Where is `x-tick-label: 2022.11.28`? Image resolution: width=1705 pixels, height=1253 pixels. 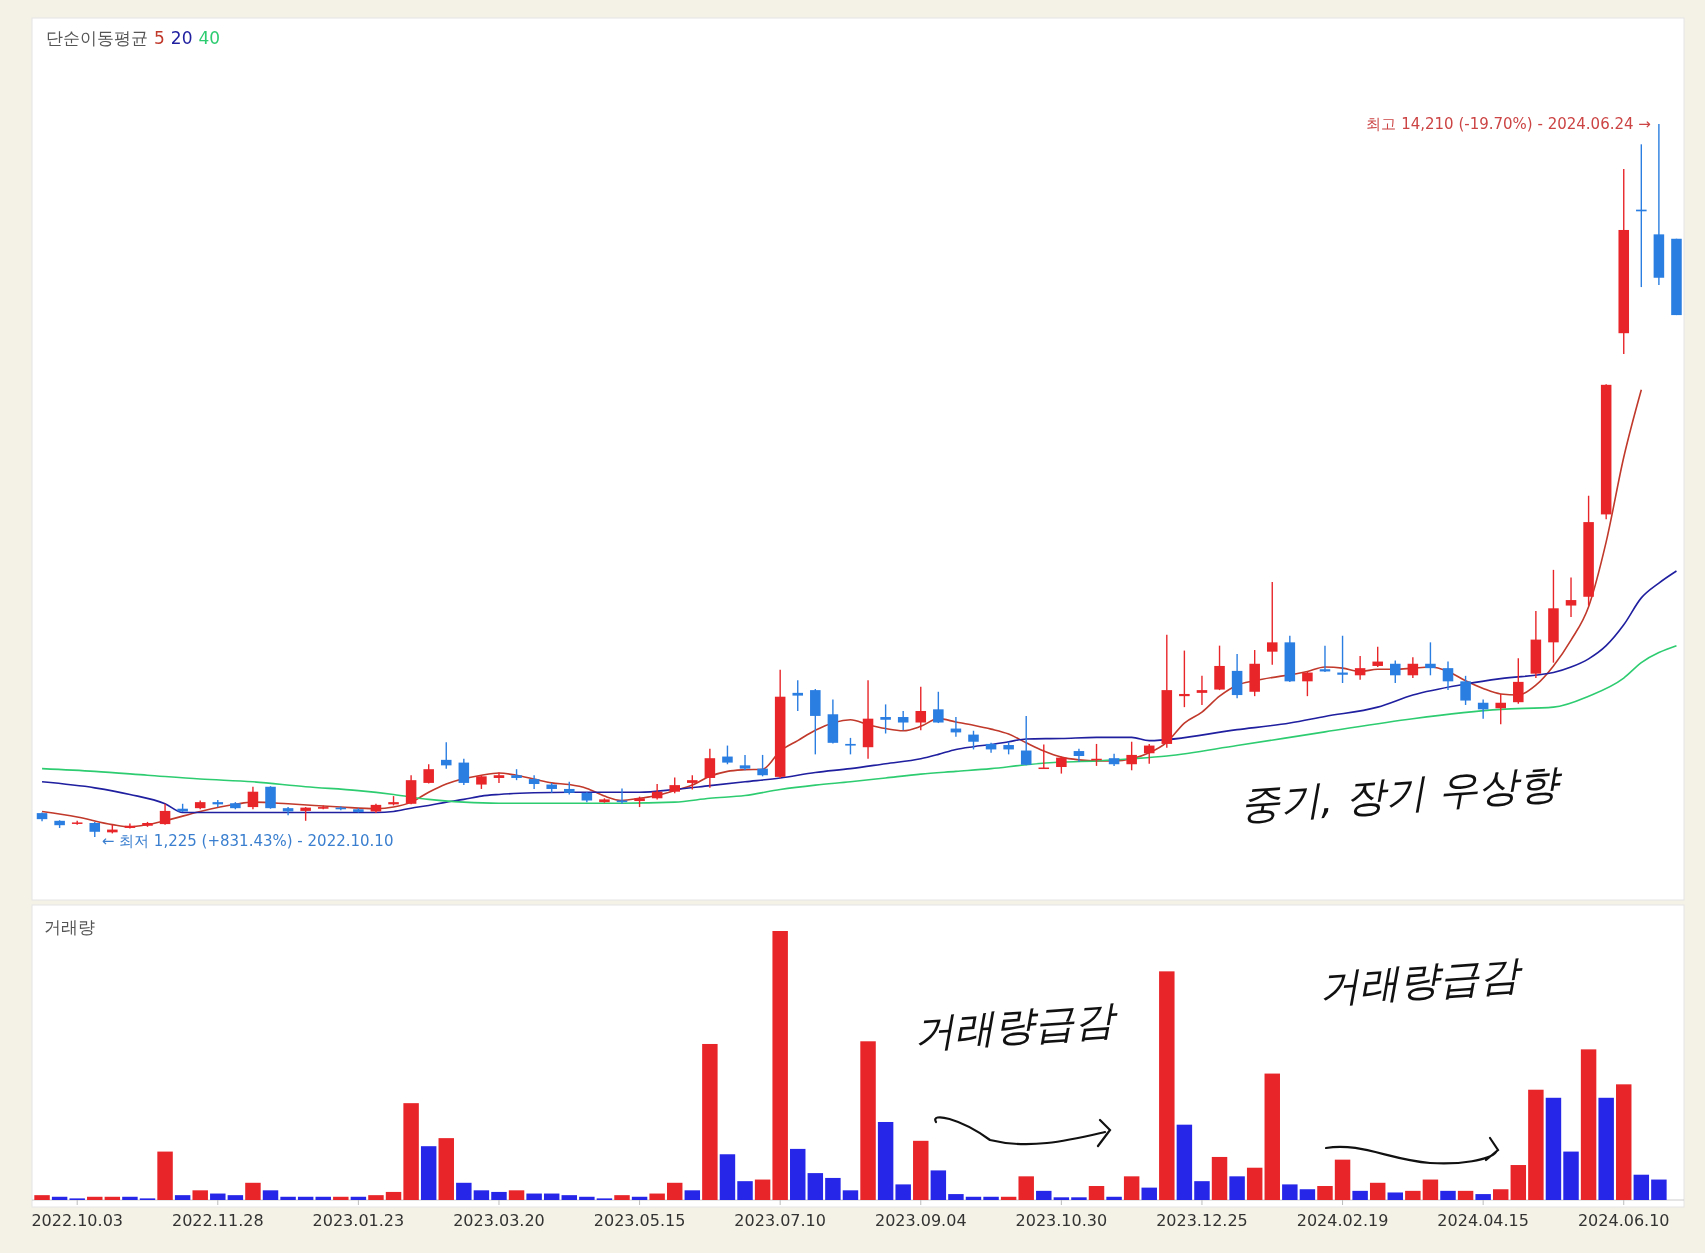 x-tick-label: 2022.11.28 is located at coordinates (217, 1220).